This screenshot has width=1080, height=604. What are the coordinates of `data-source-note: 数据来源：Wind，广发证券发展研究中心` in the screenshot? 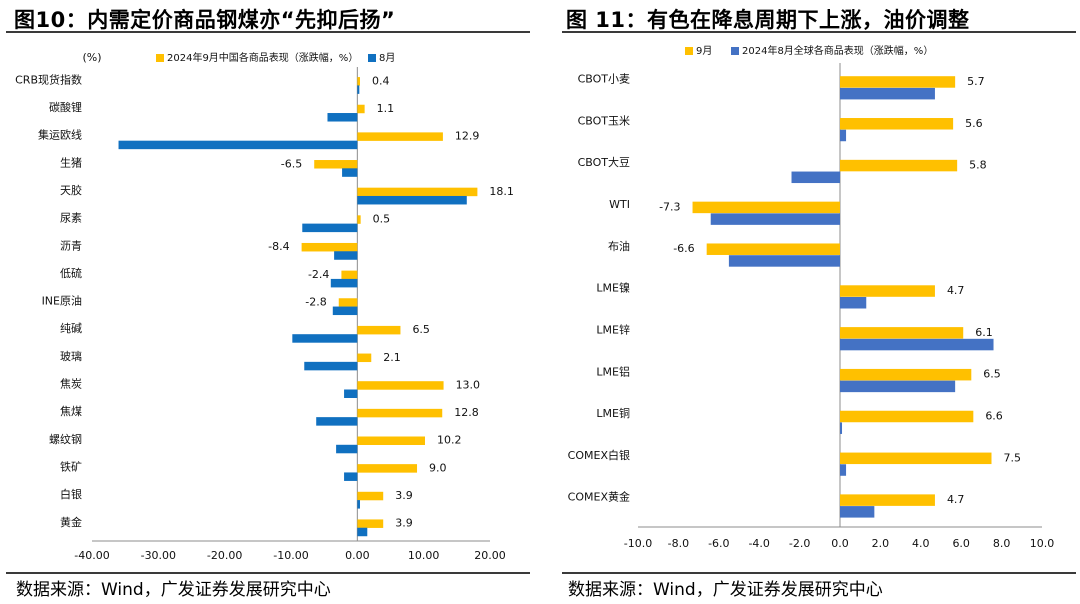 It's located at (173, 590).